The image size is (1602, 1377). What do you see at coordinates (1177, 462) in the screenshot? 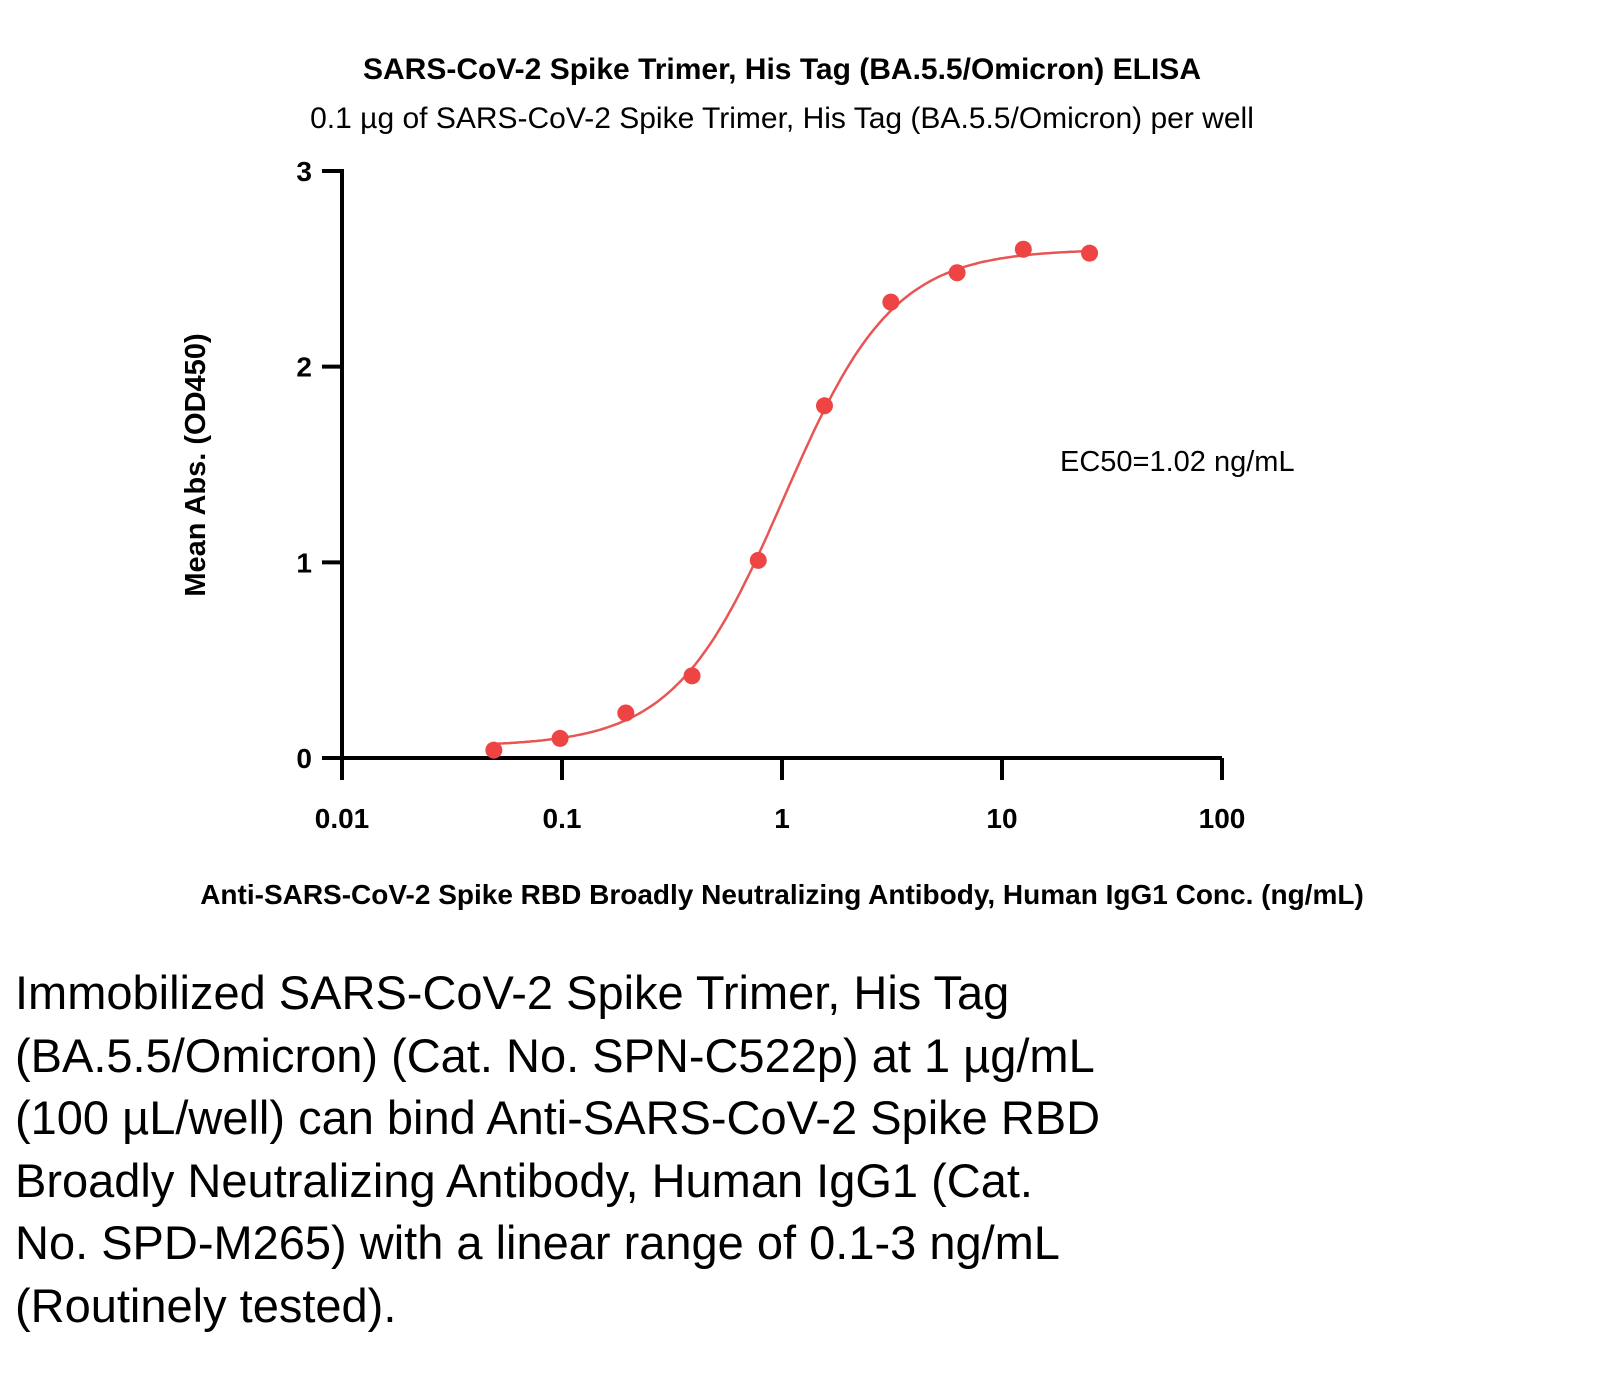
I see `ec50-annotation: EC50=1.02 ng/mL` at bounding box center [1177, 462].